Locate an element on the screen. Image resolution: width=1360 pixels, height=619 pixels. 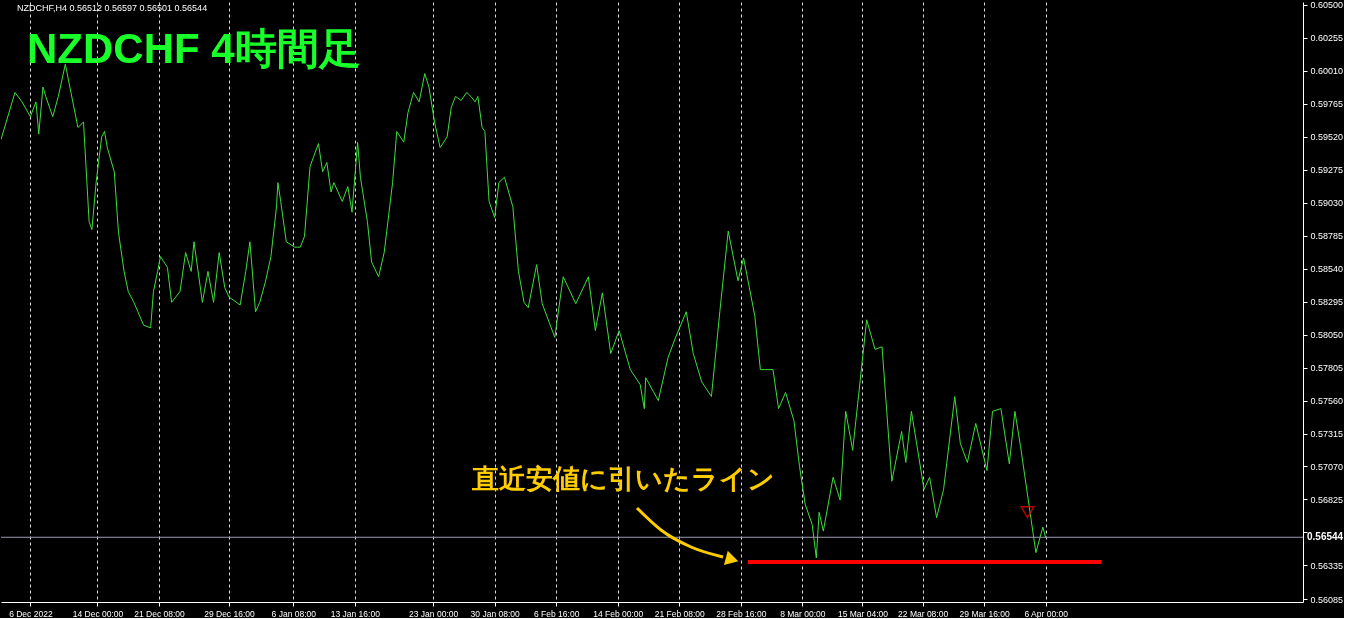
x-tick-label: 30 Jan 08:00 is located at coordinates (495, 613).